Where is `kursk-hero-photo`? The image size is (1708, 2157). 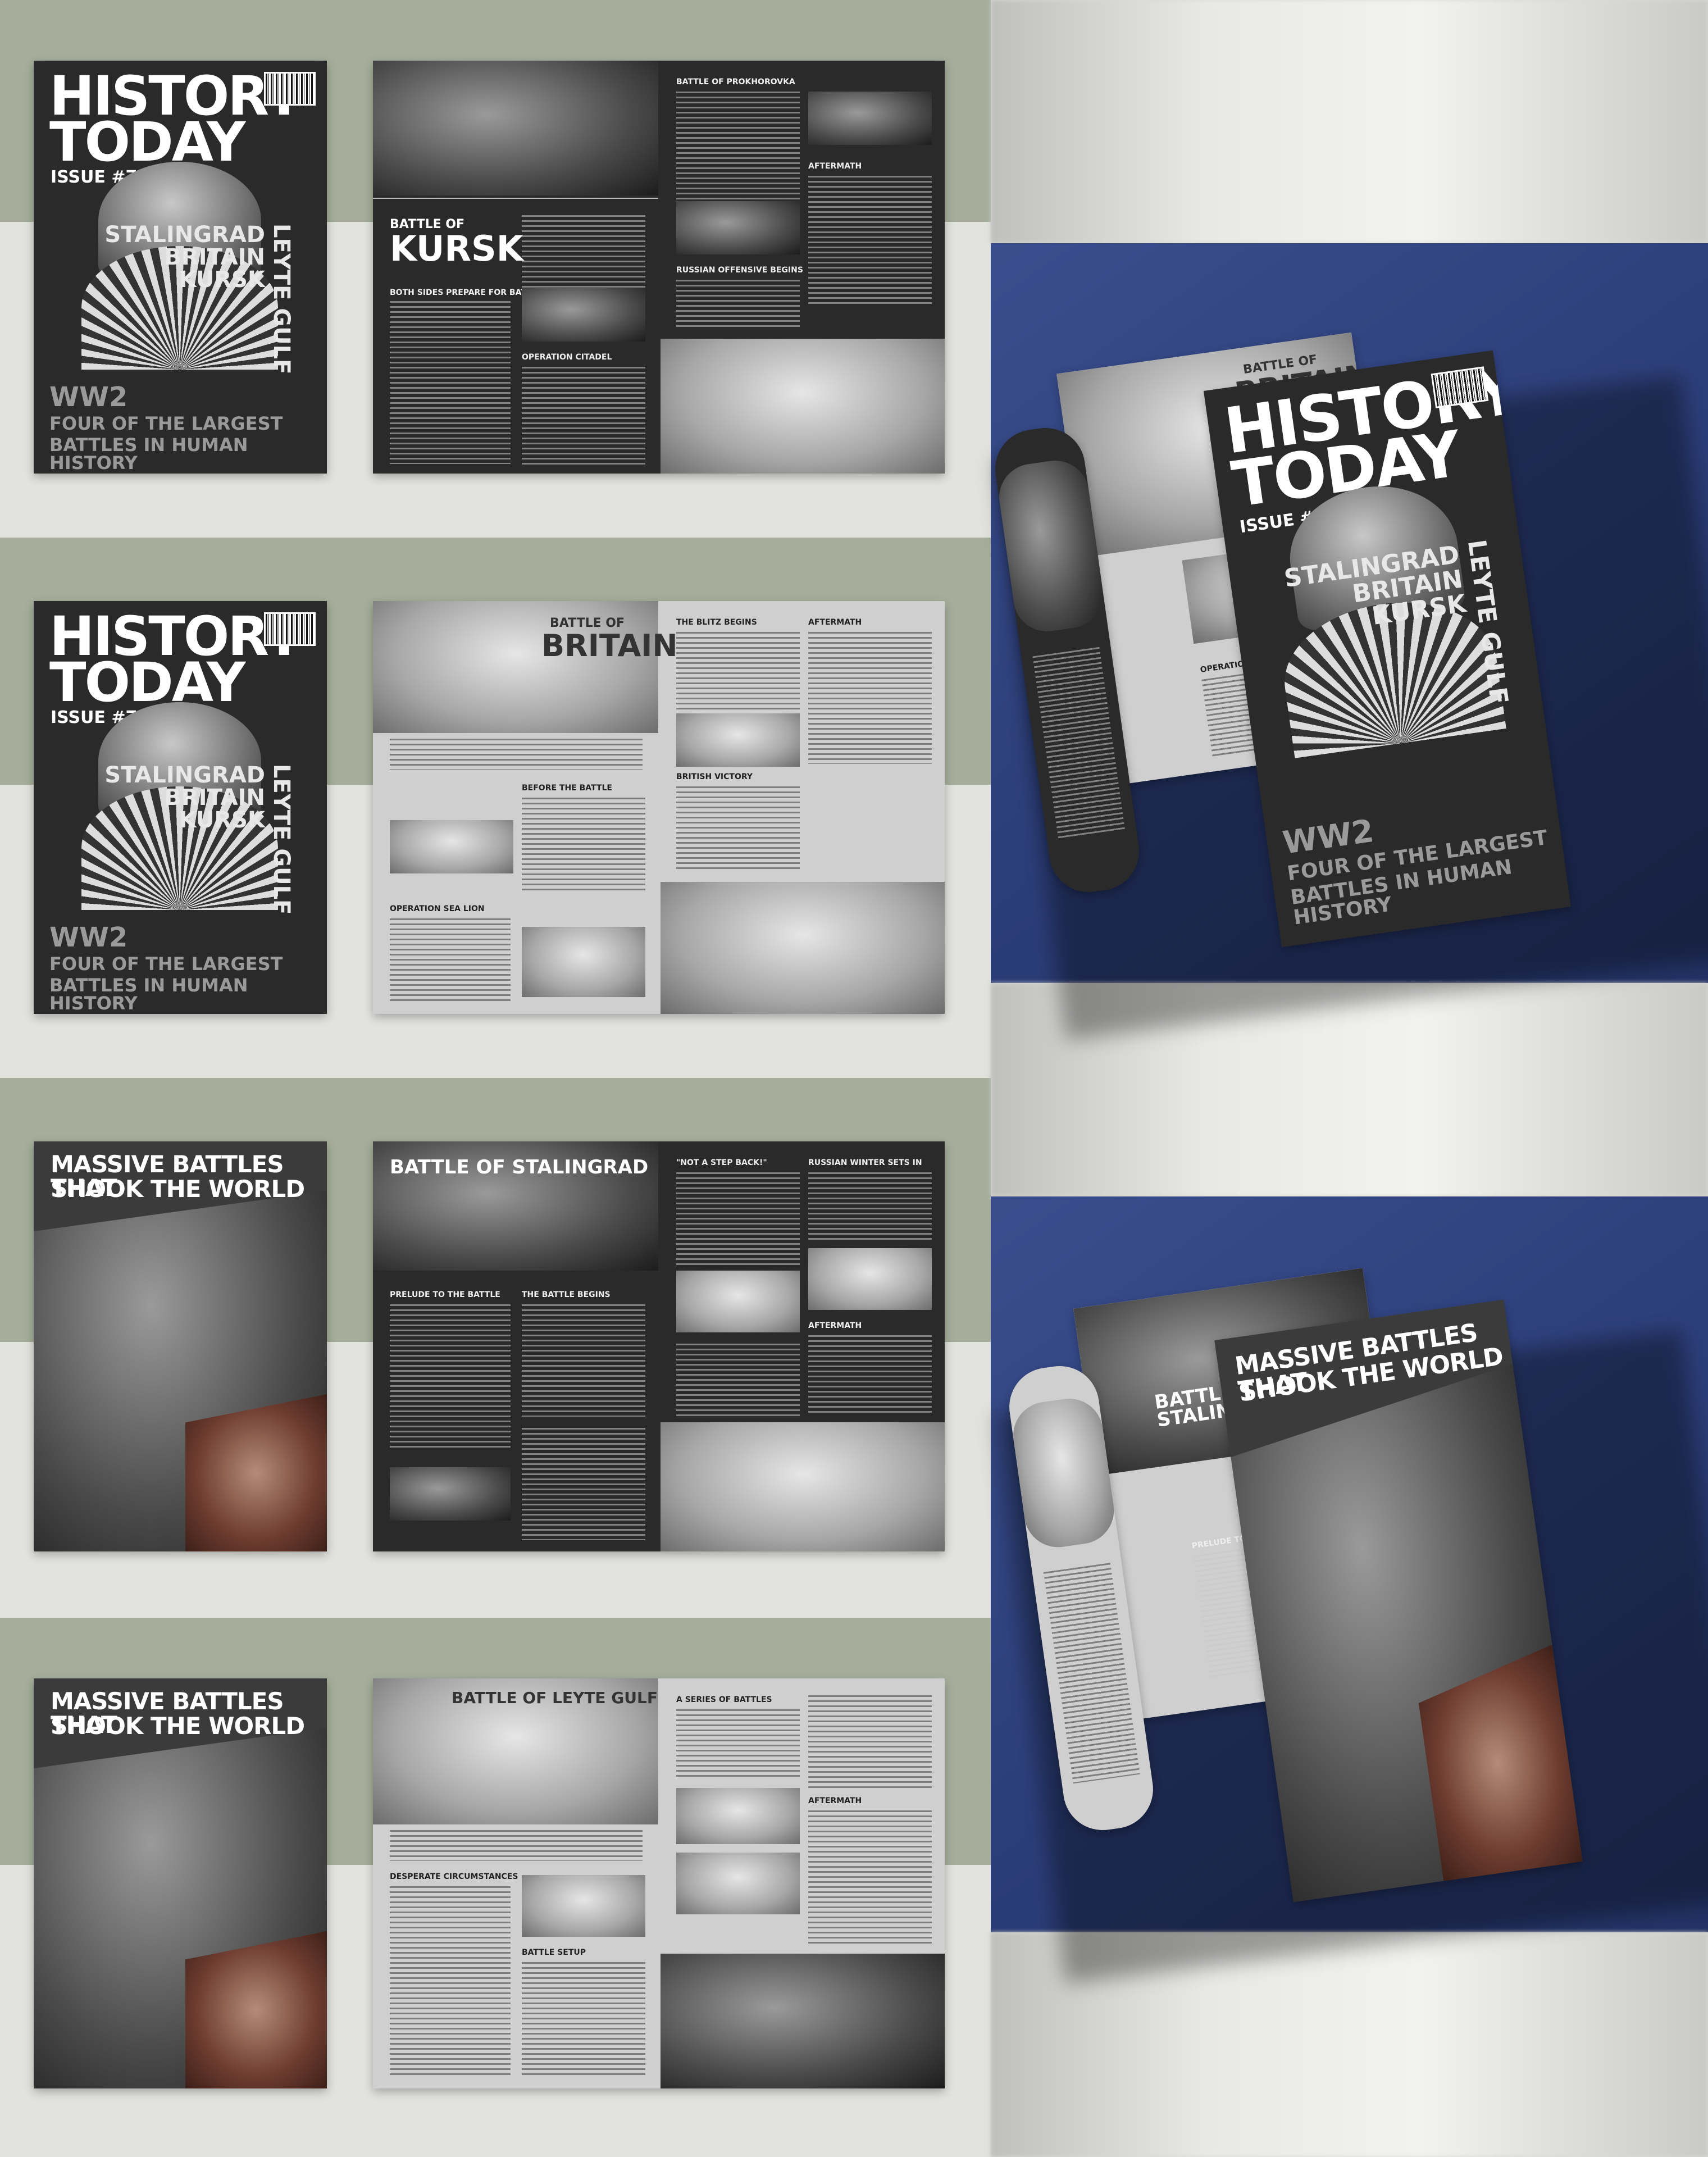 kursk-hero-photo is located at coordinates (515, 128).